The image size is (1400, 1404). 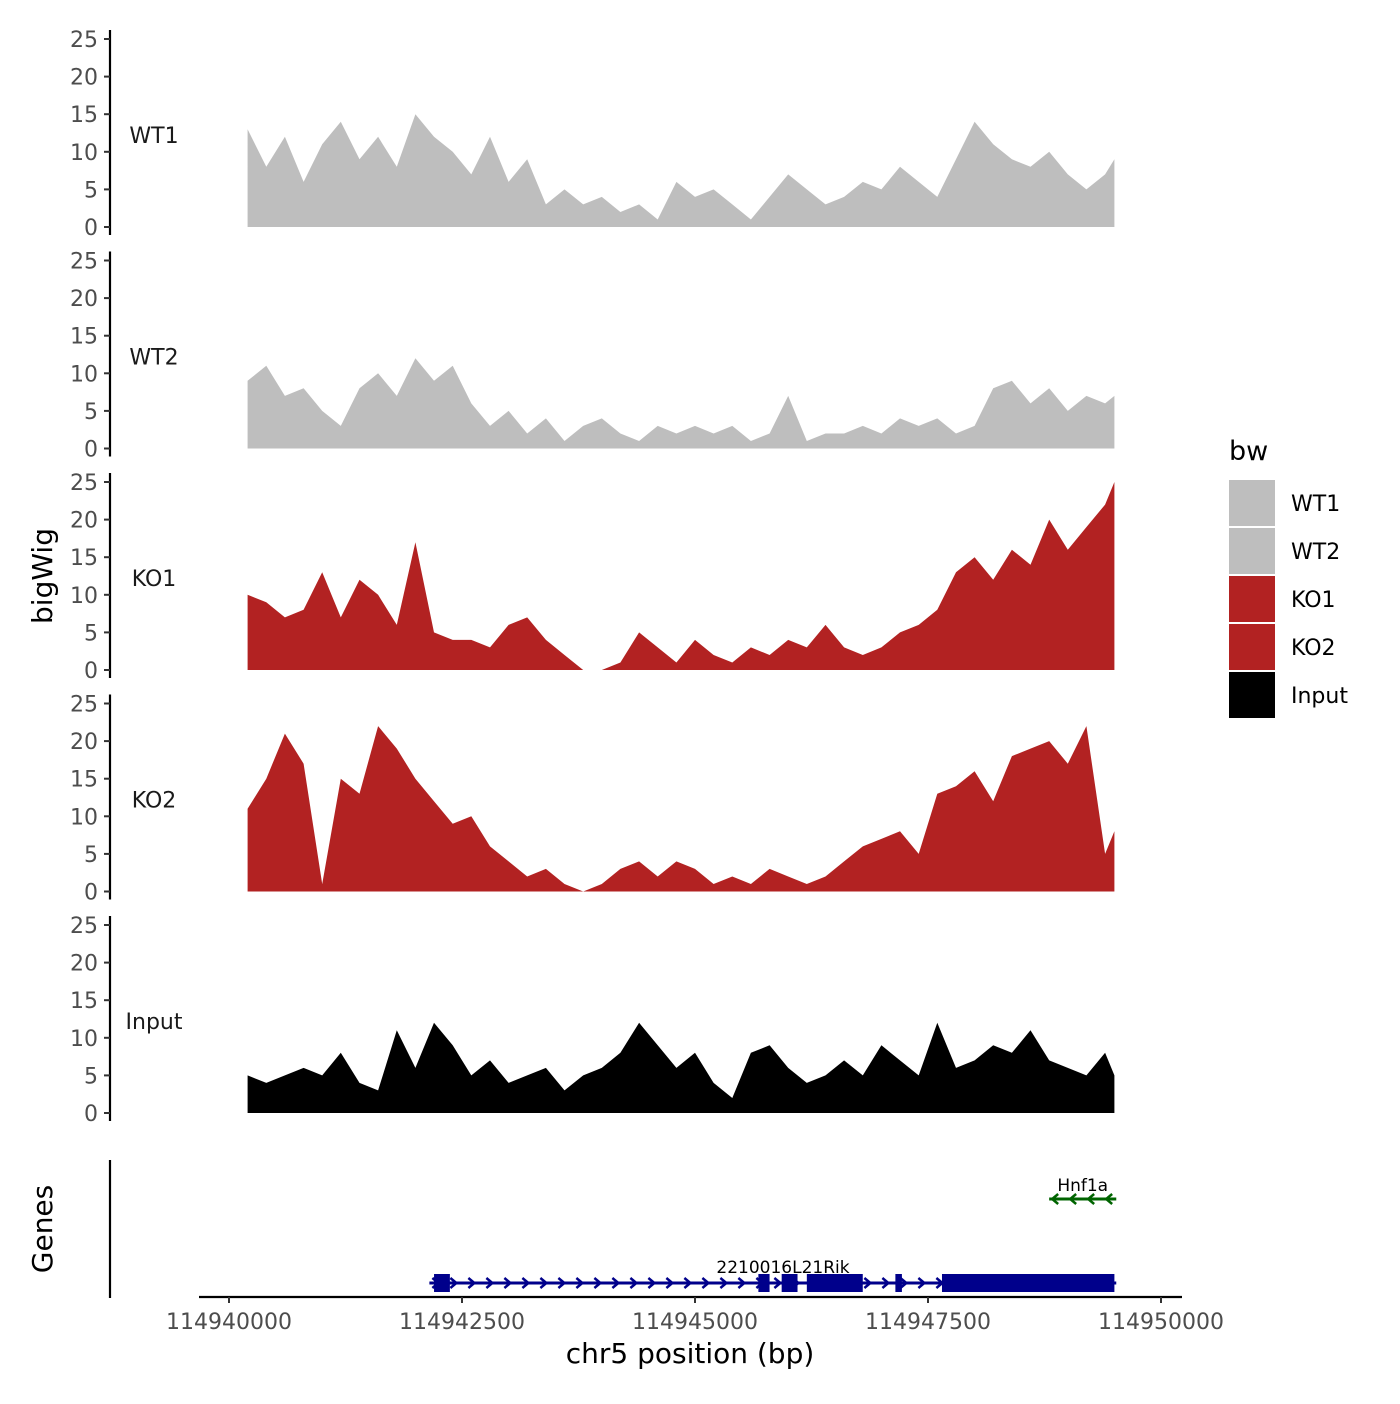 I want to click on legend: bw WT1 WT2 KO1 KO2 Input, so click(x=1288, y=577).